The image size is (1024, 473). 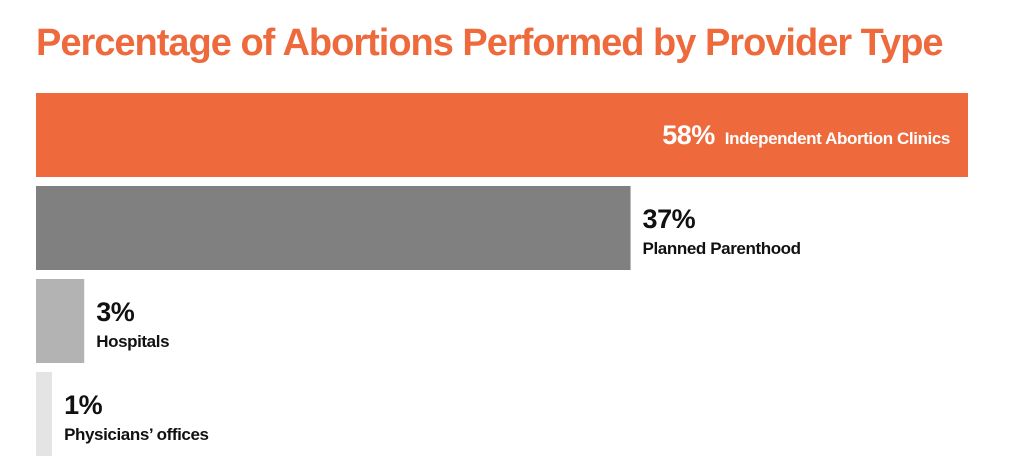 What do you see at coordinates (333, 228) in the screenshot?
I see `bar-planned-parenthood` at bounding box center [333, 228].